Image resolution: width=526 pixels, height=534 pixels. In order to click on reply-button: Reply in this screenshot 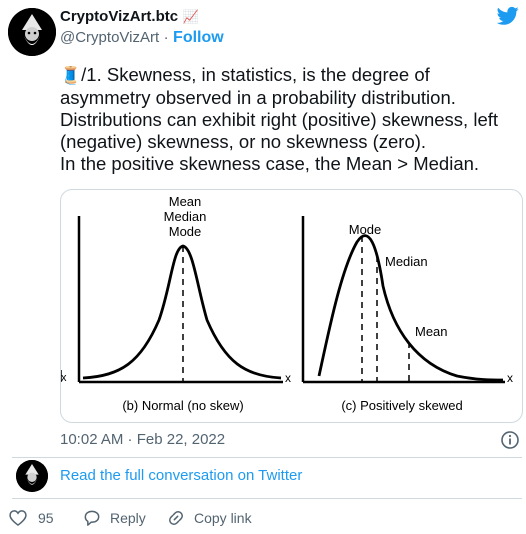, I will do `click(114, 518)`.